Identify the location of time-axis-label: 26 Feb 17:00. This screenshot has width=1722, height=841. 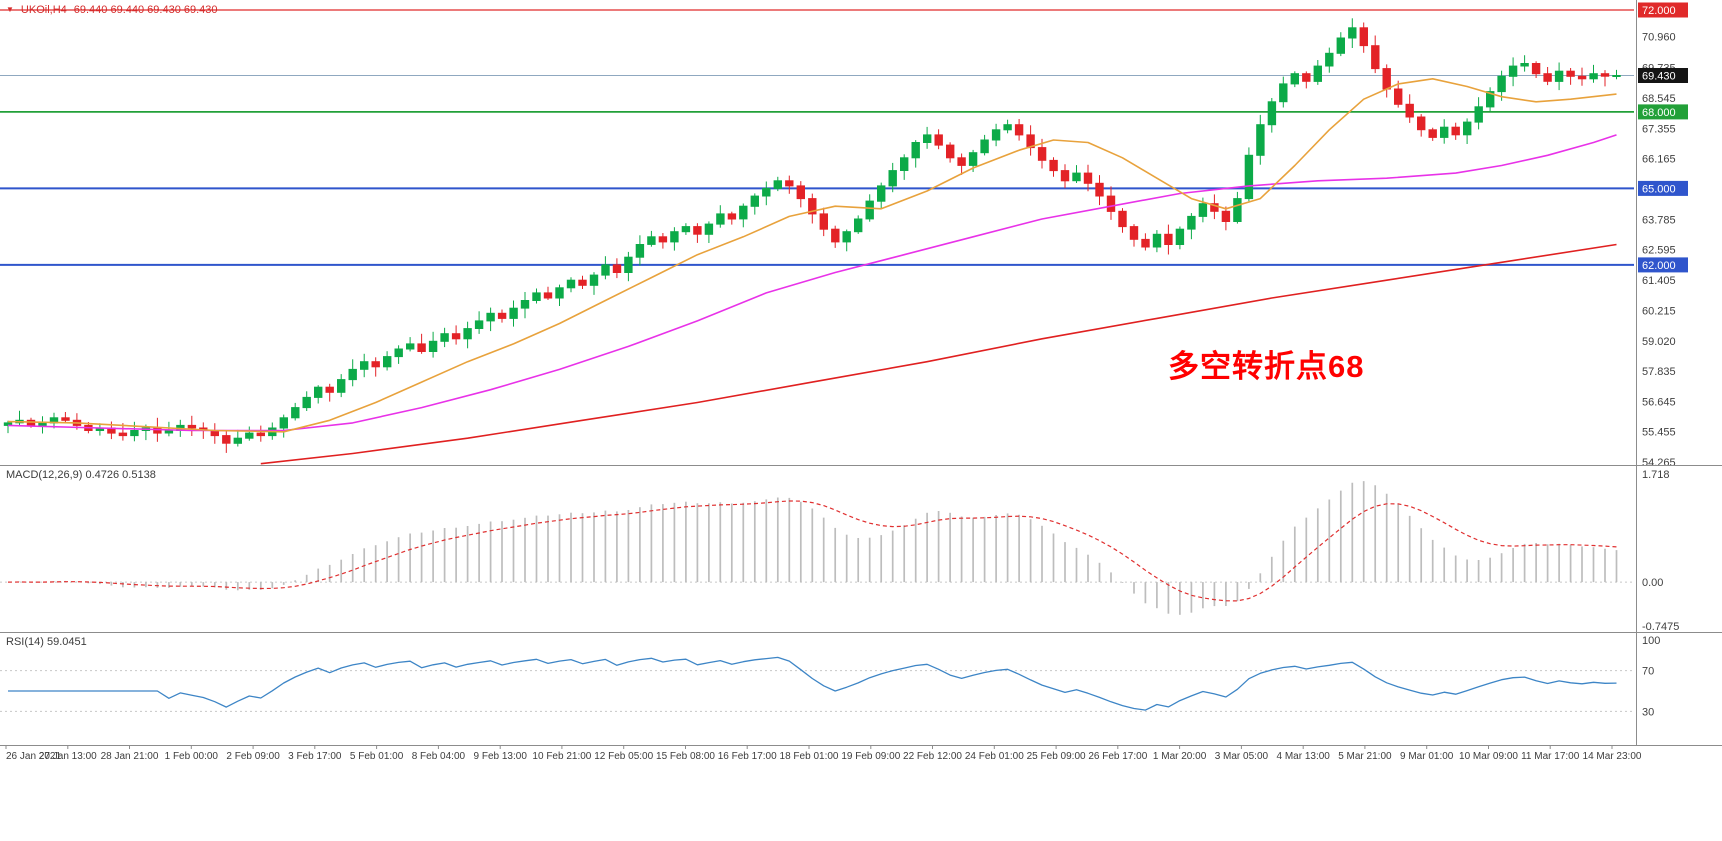
(1117, 756).